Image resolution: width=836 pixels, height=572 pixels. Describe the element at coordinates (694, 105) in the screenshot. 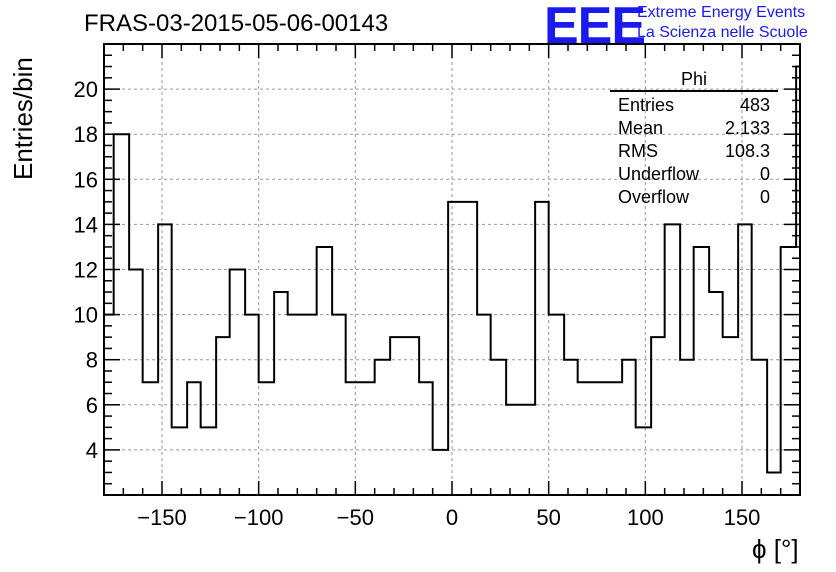

I see `stats-row-entries: Entries 483` at that location.